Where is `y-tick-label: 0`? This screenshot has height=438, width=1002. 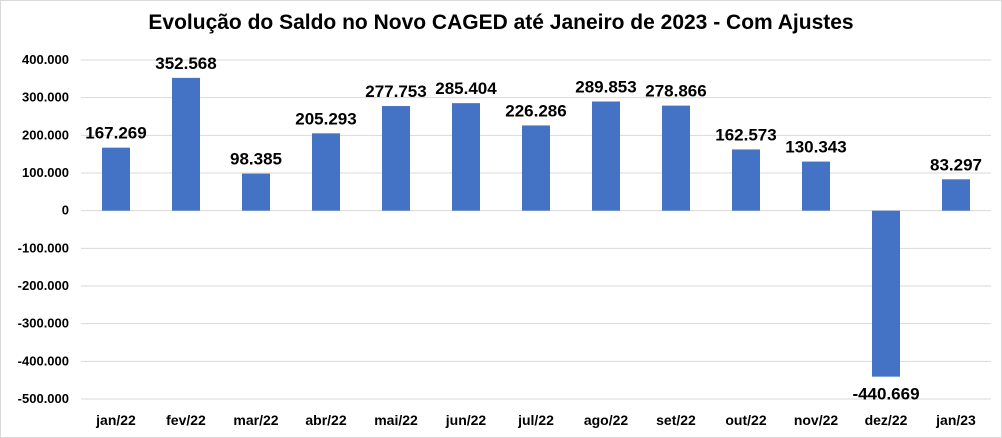
y-tick-label: 0 is located at coordinates (65, 210).